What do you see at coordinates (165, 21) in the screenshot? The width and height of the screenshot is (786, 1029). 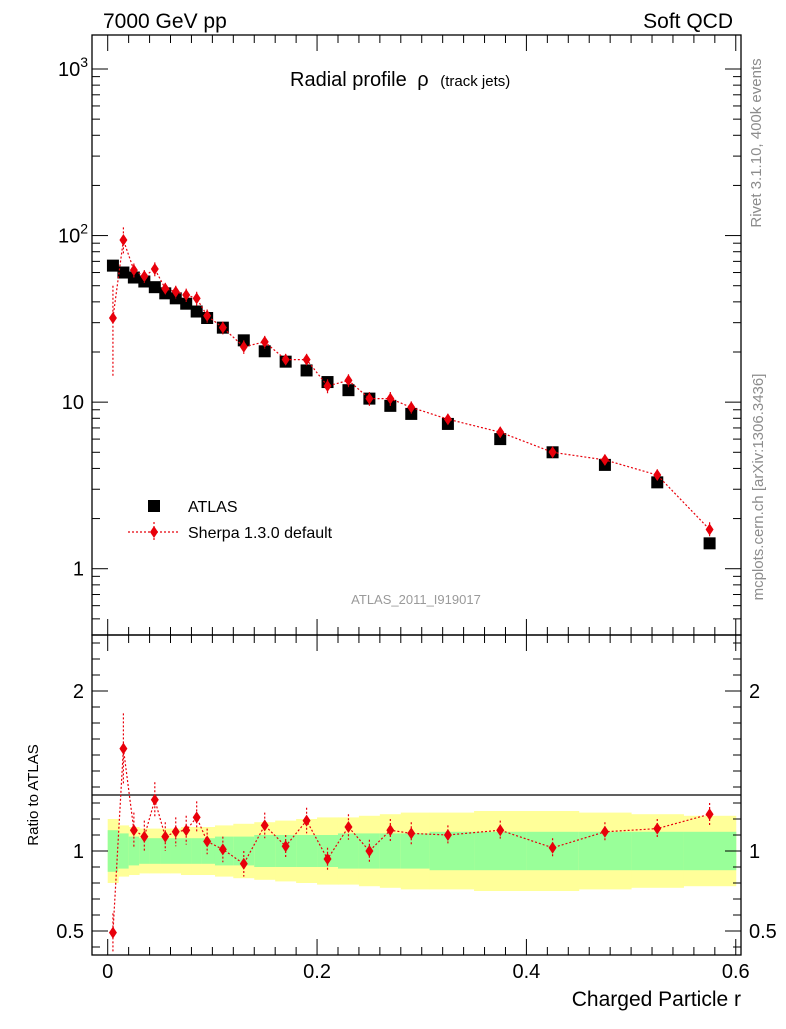 I see `header-left: 7000 GeV pp` at bounding box center [165, 21].